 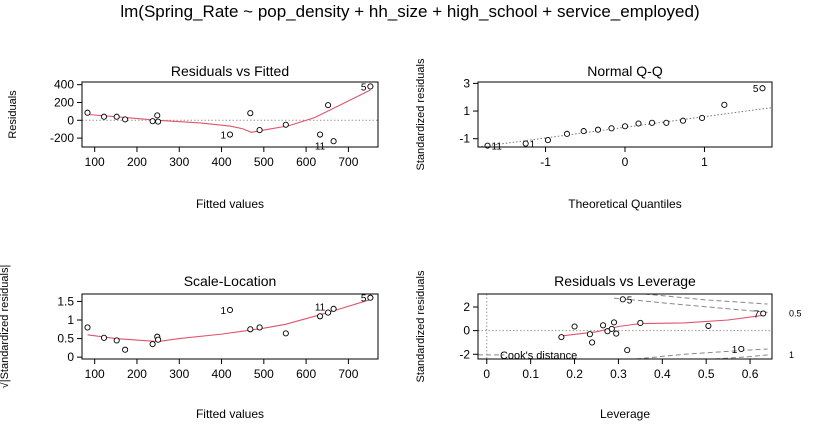 What do you see at coordinates (5, 327) in the screenshot?
I see `y-axis-label: √|Standardized residuals|` at bounding box center [5, 327].